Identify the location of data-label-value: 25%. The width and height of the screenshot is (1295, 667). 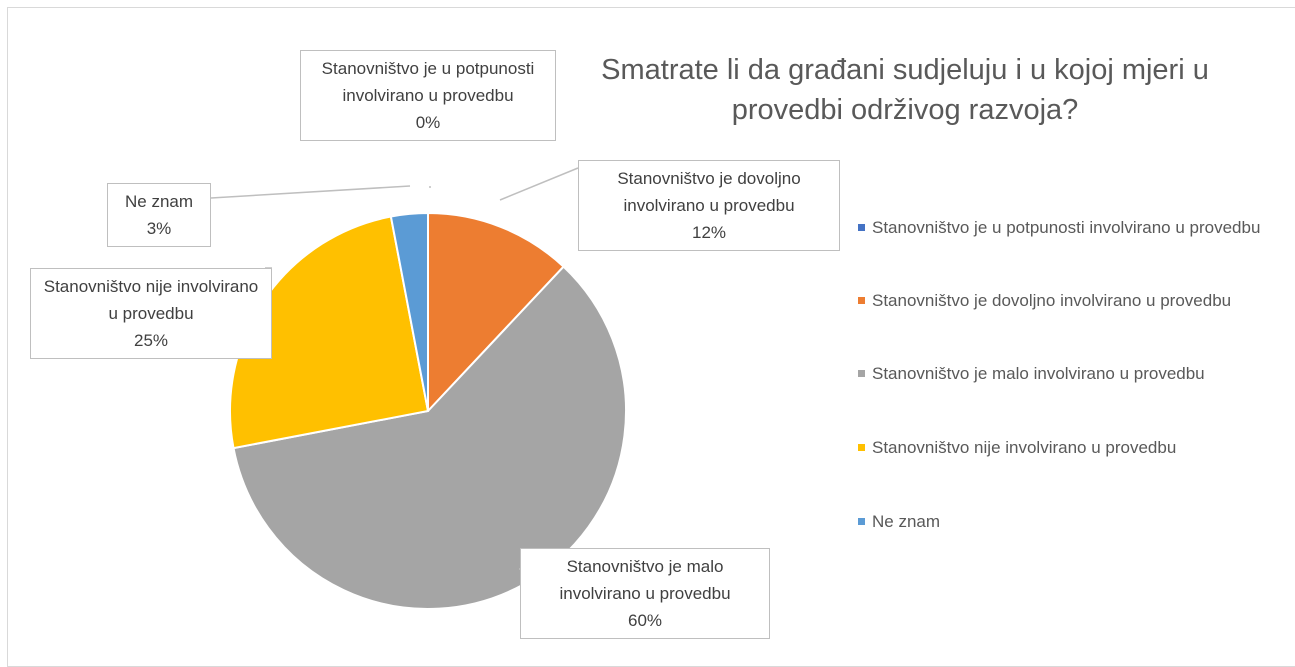
(151, 340).